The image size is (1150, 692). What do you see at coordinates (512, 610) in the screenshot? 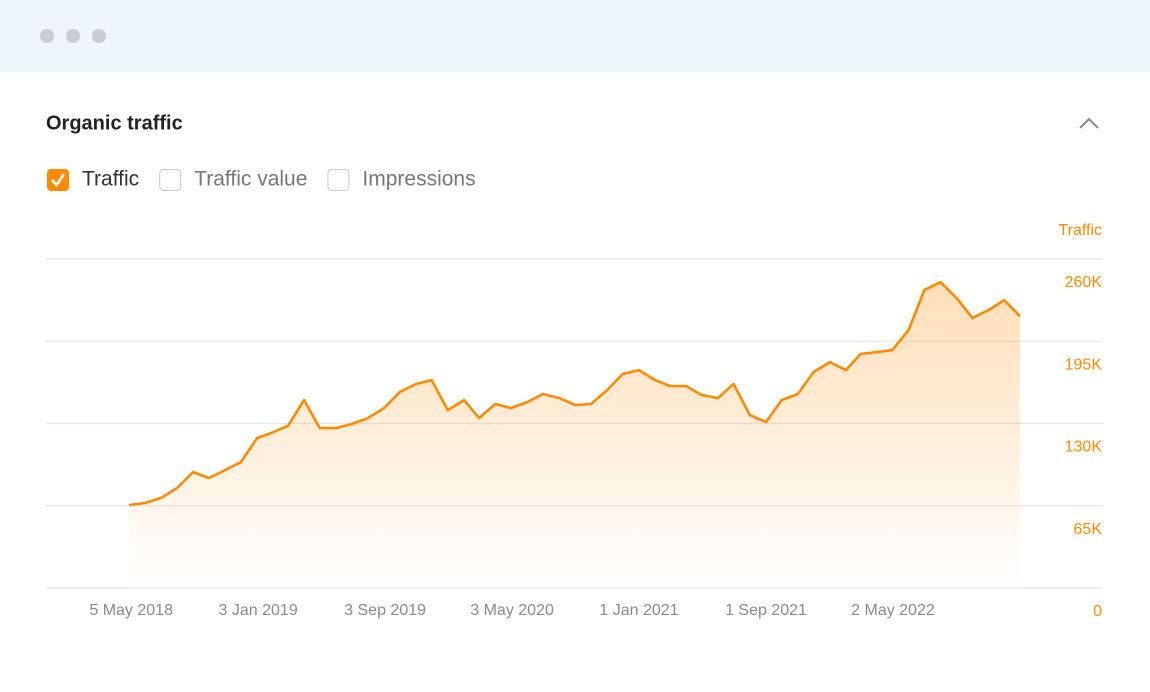
I see `x-tick-label: 3 May 2020` at bounding box center [512, 610].